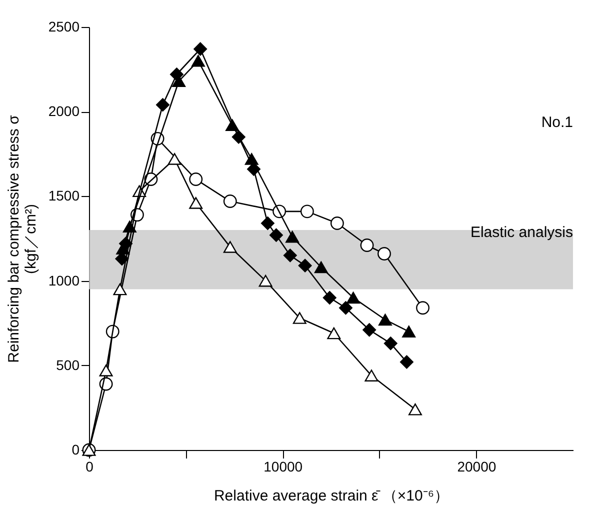  Describe the element at coordinates (64, 196) in the screenshot. I see `y-tick-label: 1500` at that location.